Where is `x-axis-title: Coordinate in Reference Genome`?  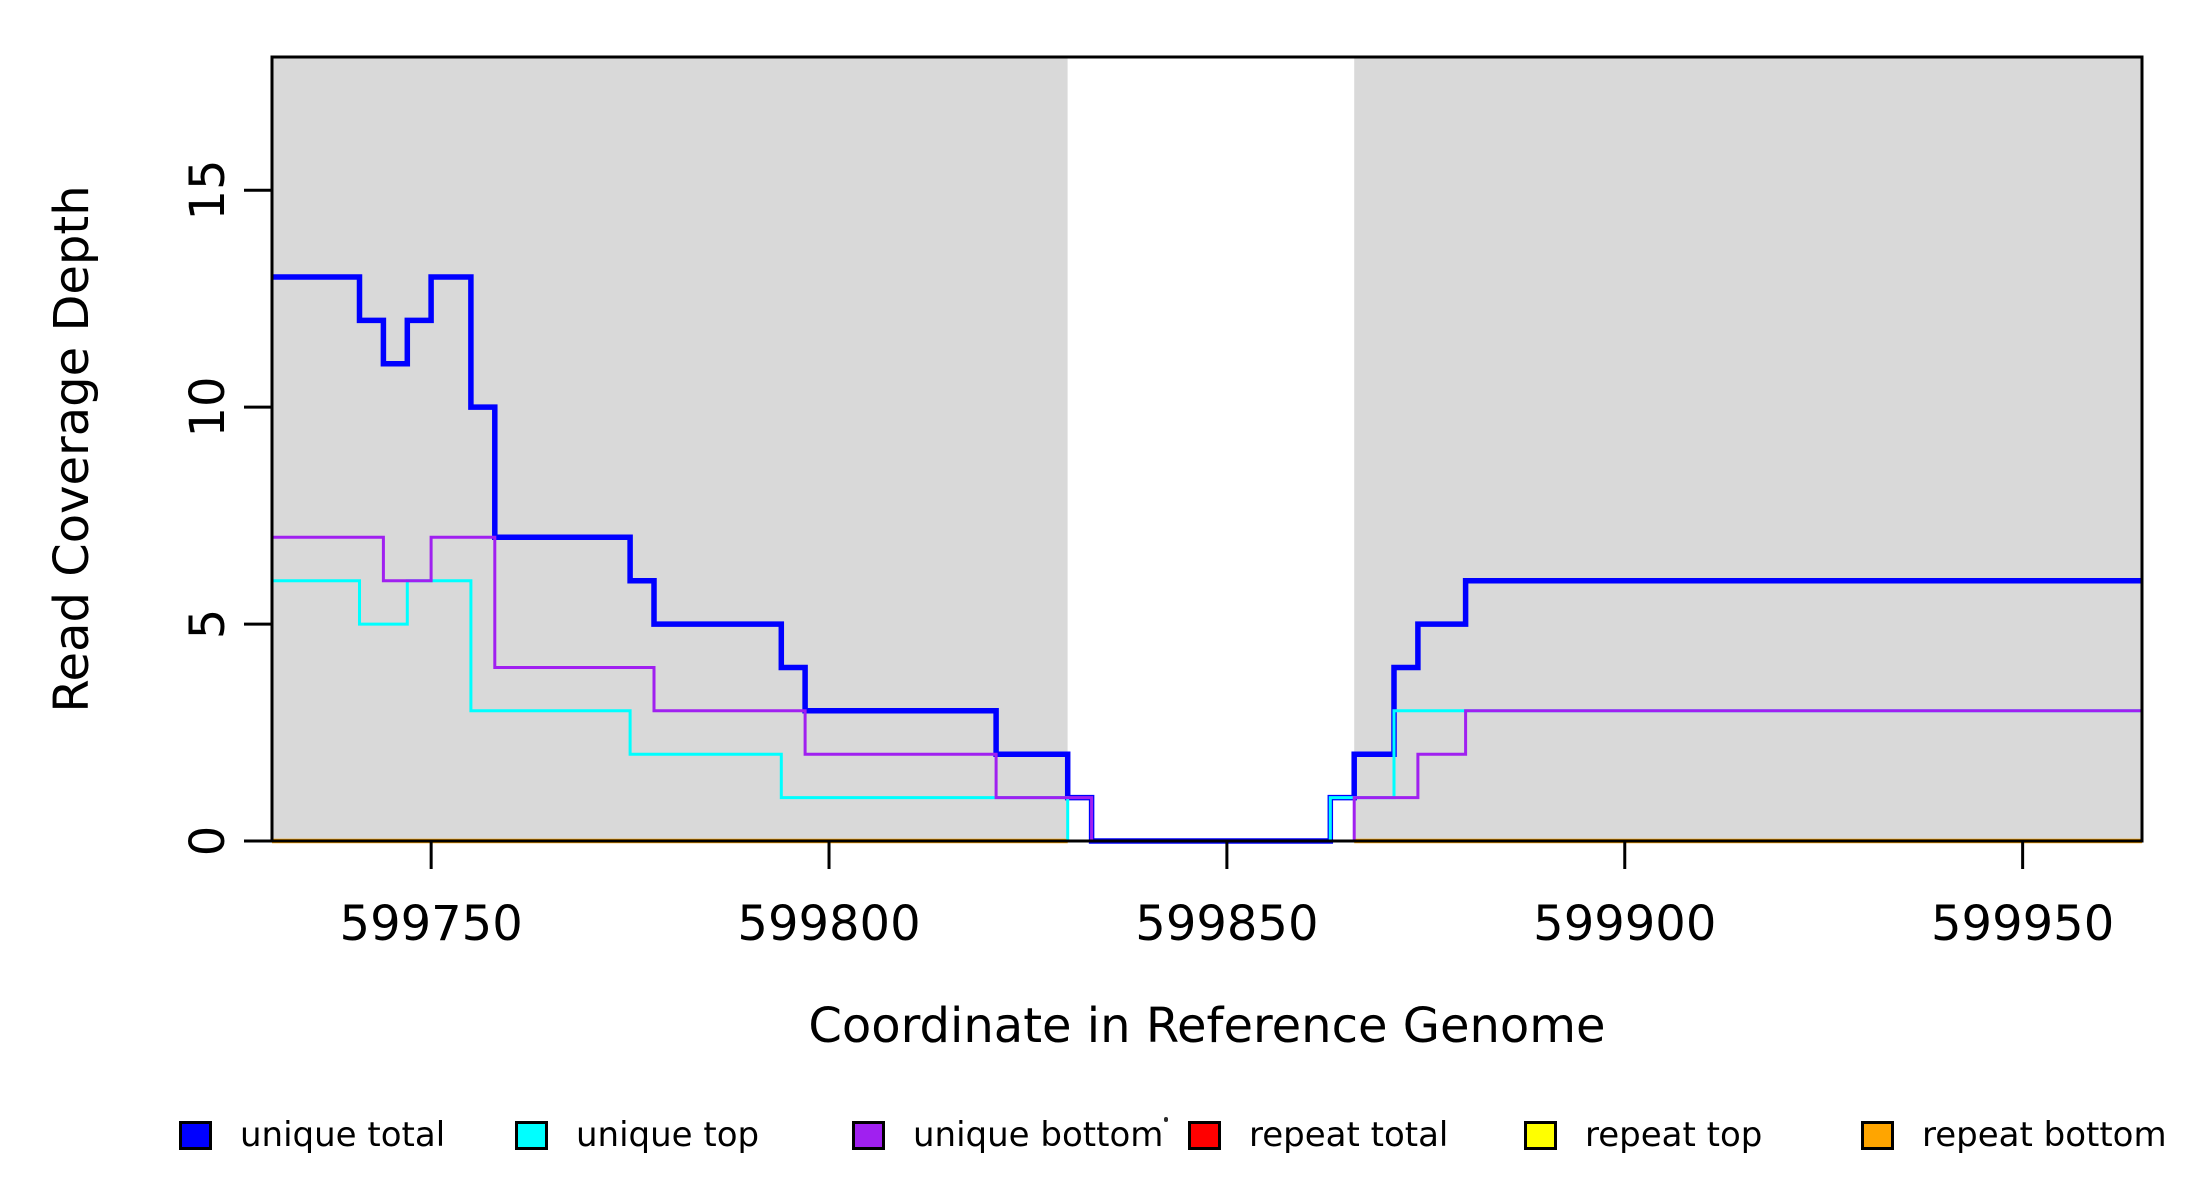 x-axis-title: Coordinate in Reference Genome is located at coordinates (1207, 1026).